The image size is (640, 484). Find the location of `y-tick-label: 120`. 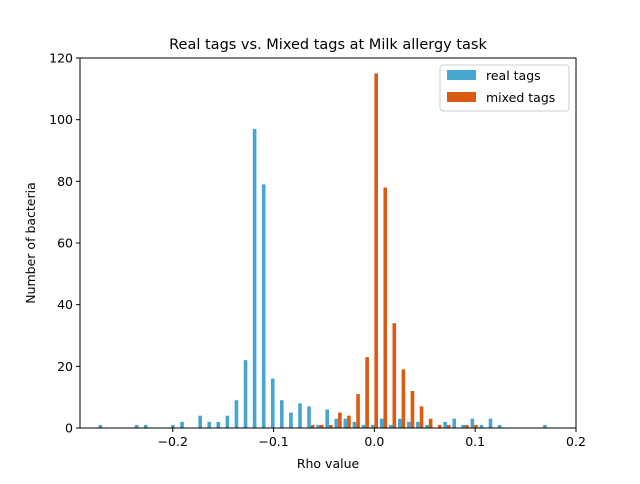

y-tick-label: 120 is located at coordinates (61, 58).